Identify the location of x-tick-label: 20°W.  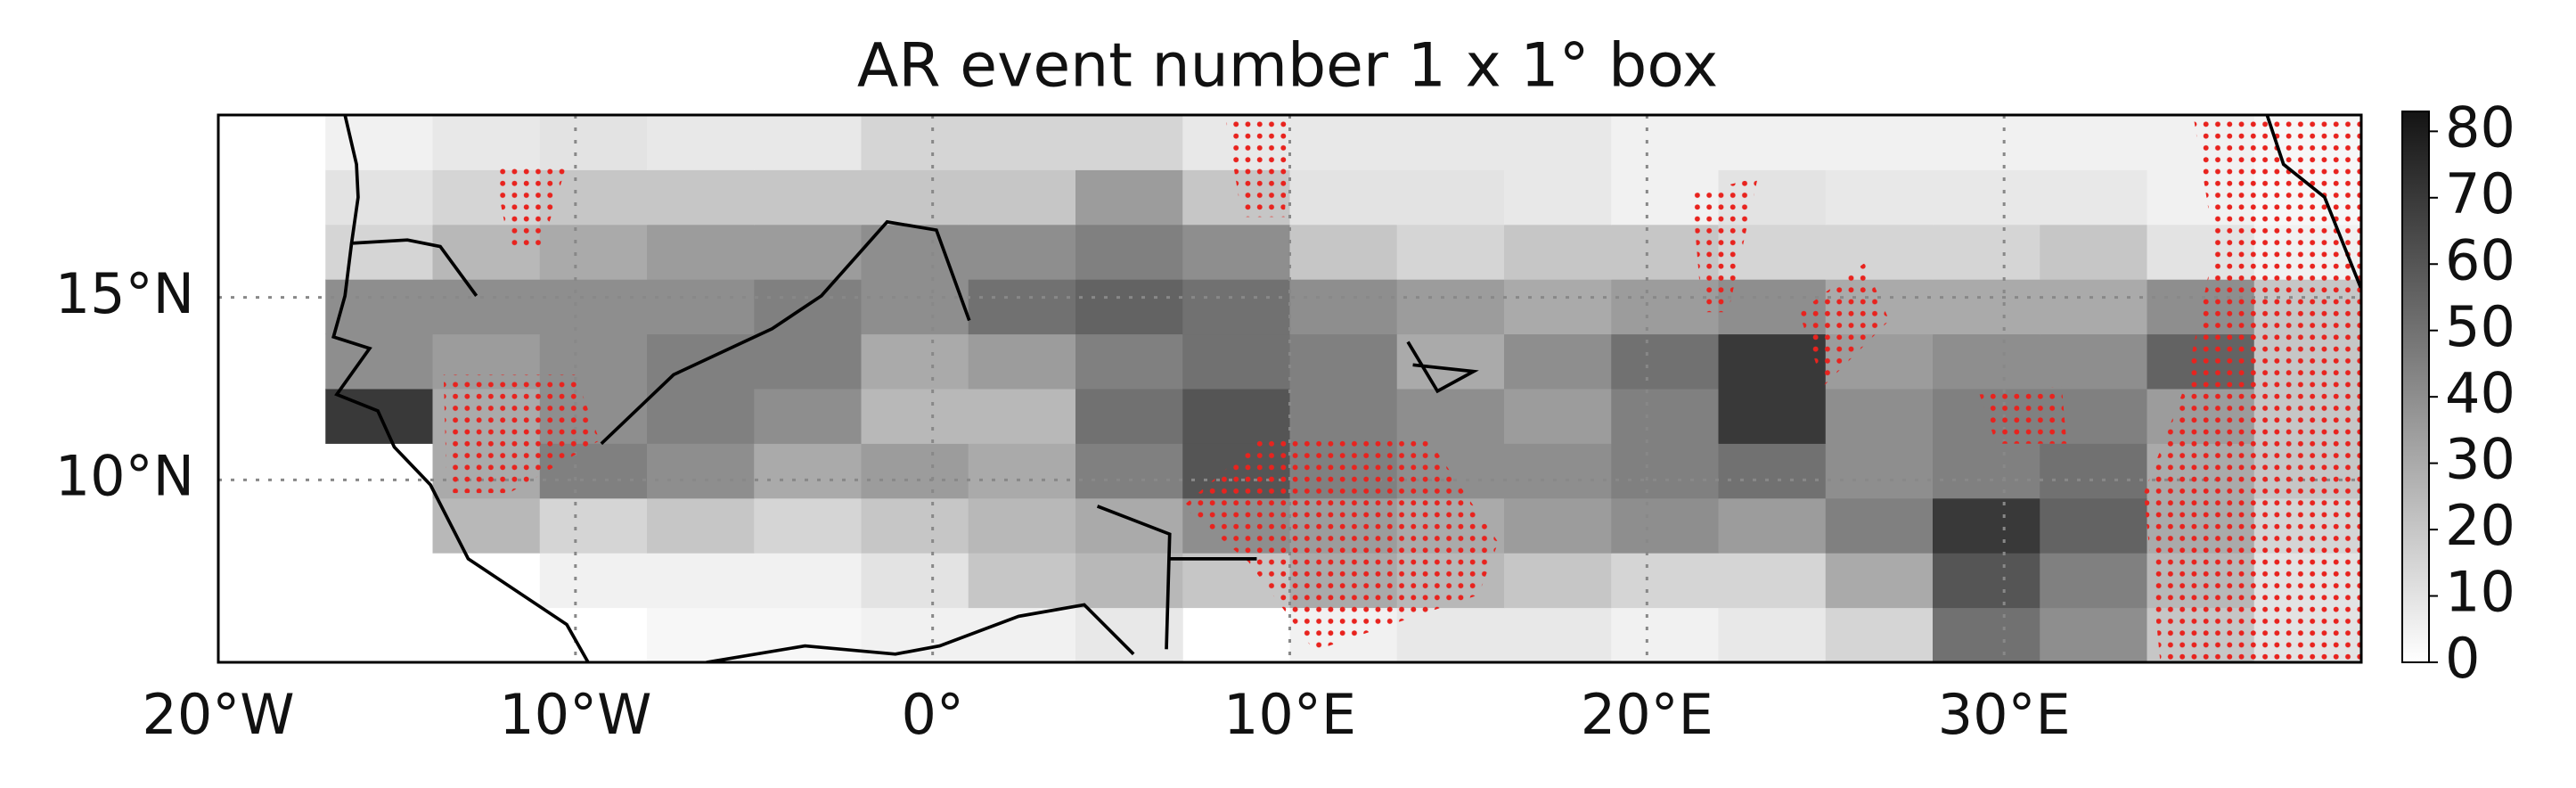
(218, 714).